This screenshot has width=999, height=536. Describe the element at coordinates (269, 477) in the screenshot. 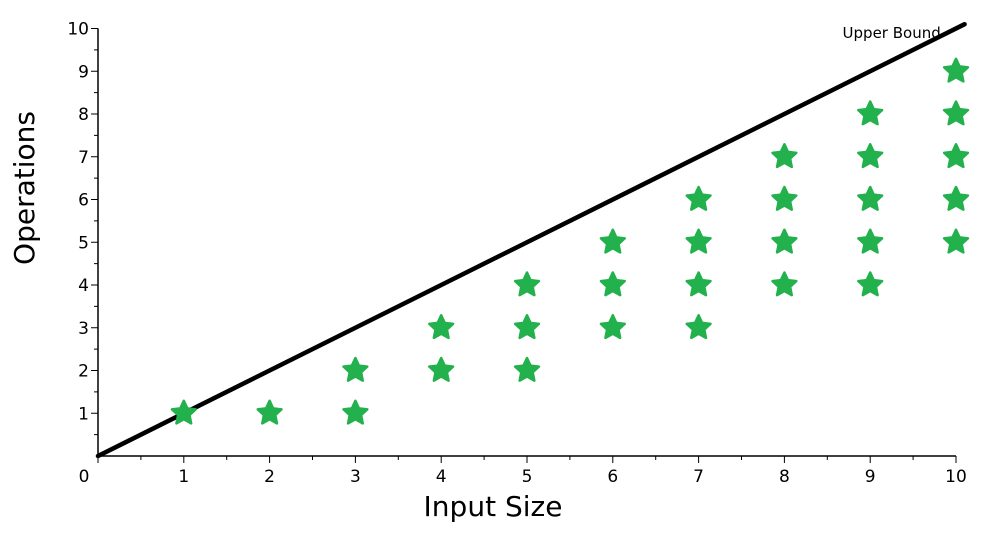

I see `x-tick-label: 2` at that location.